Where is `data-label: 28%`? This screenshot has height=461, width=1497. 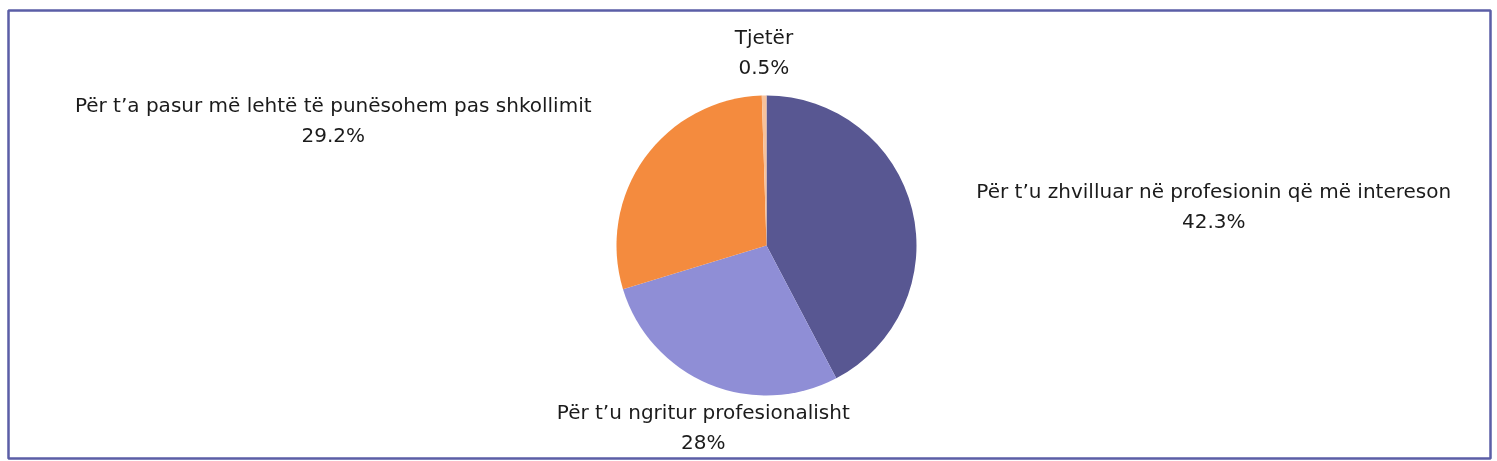 data-label: 28% is located at coordinates (703, 441).